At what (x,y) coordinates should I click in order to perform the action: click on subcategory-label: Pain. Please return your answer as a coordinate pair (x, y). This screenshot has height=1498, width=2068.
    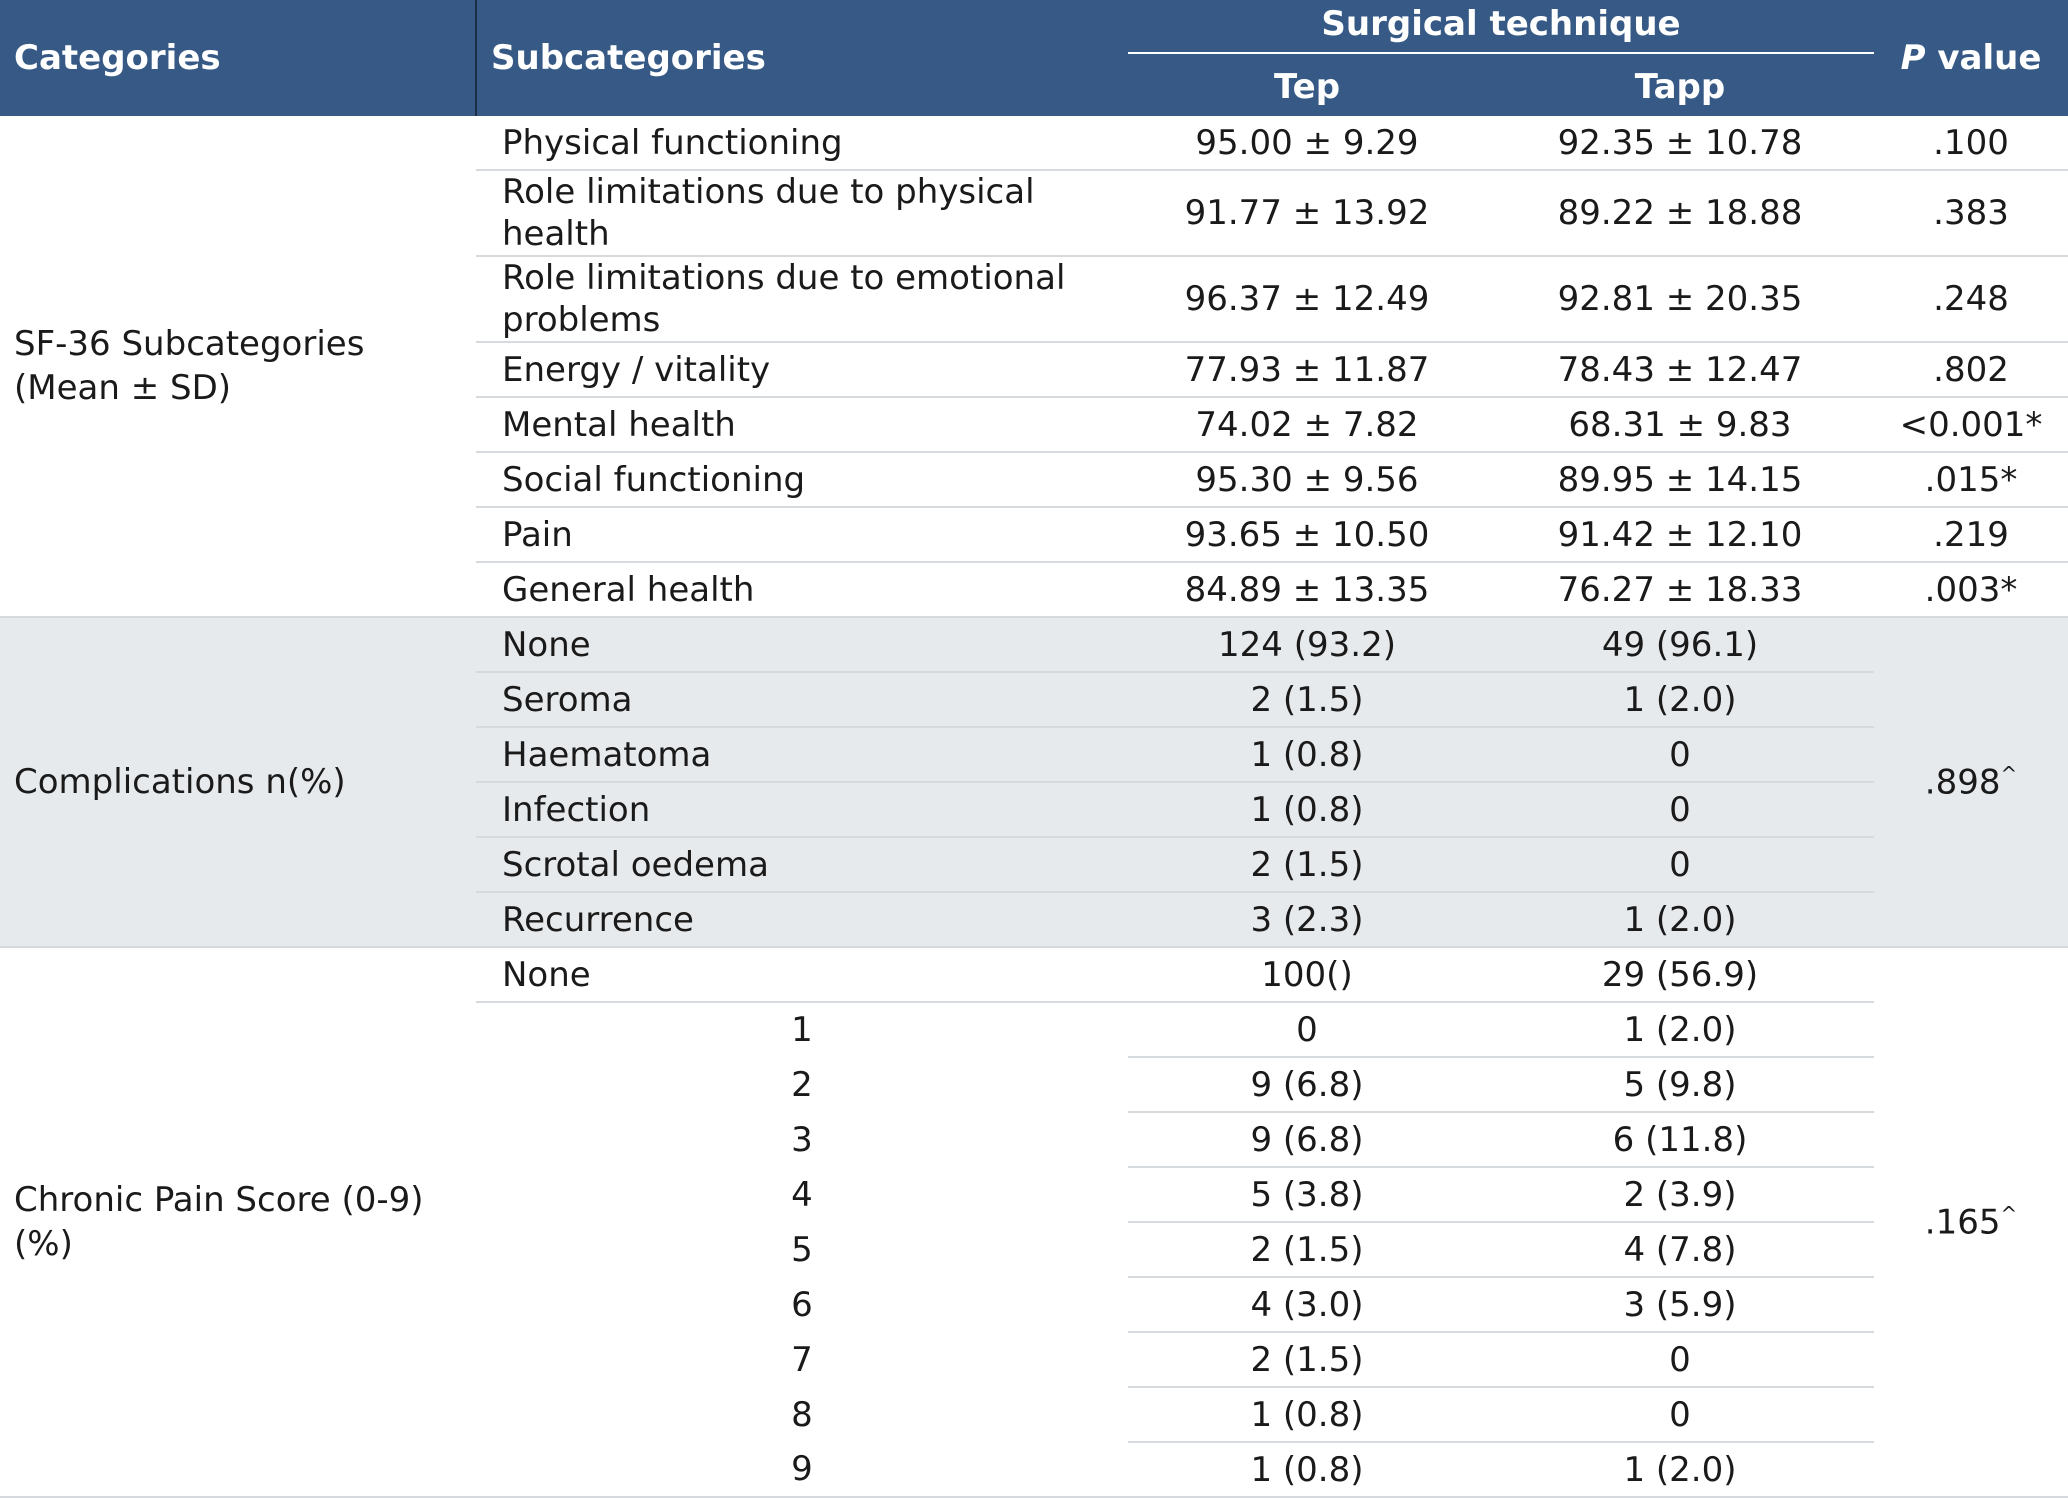
    Looking at the image, I should click on (802, 535).